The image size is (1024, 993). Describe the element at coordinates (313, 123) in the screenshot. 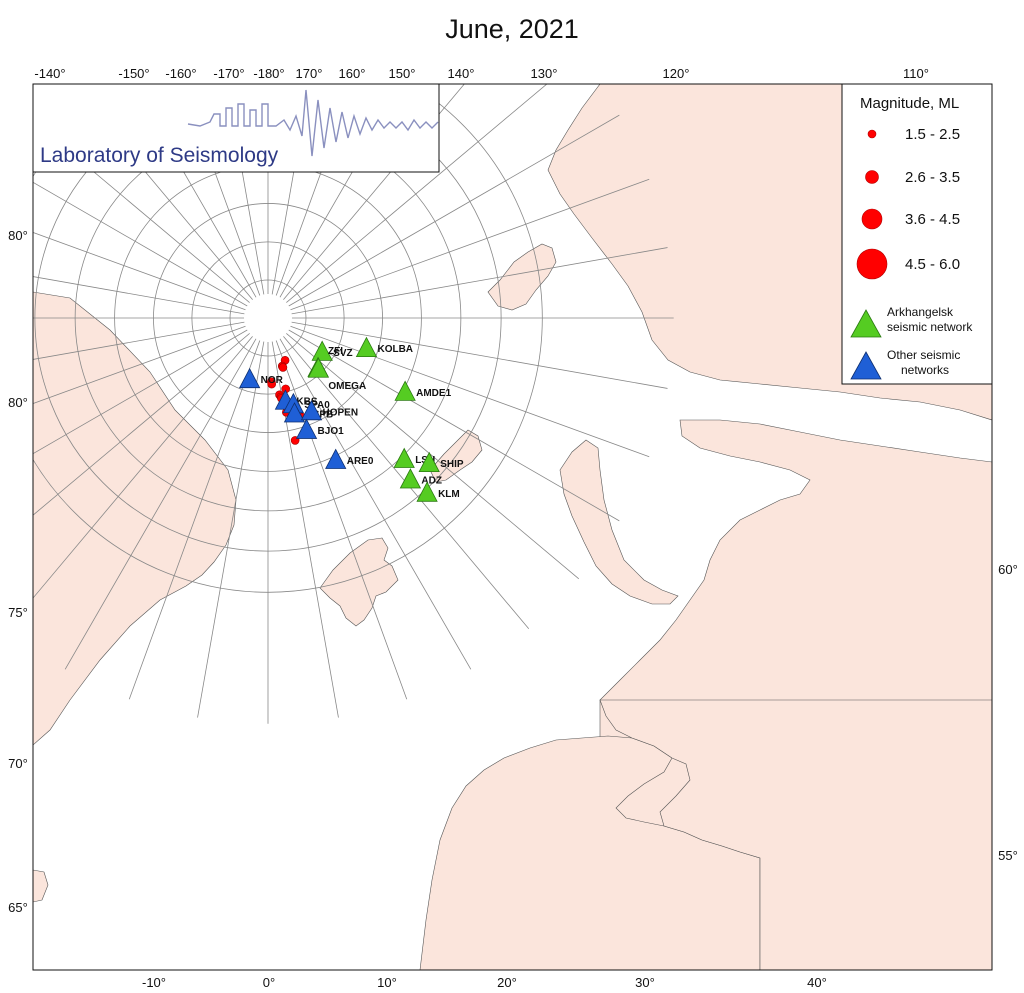

I see `seismogram-icon` at that location.